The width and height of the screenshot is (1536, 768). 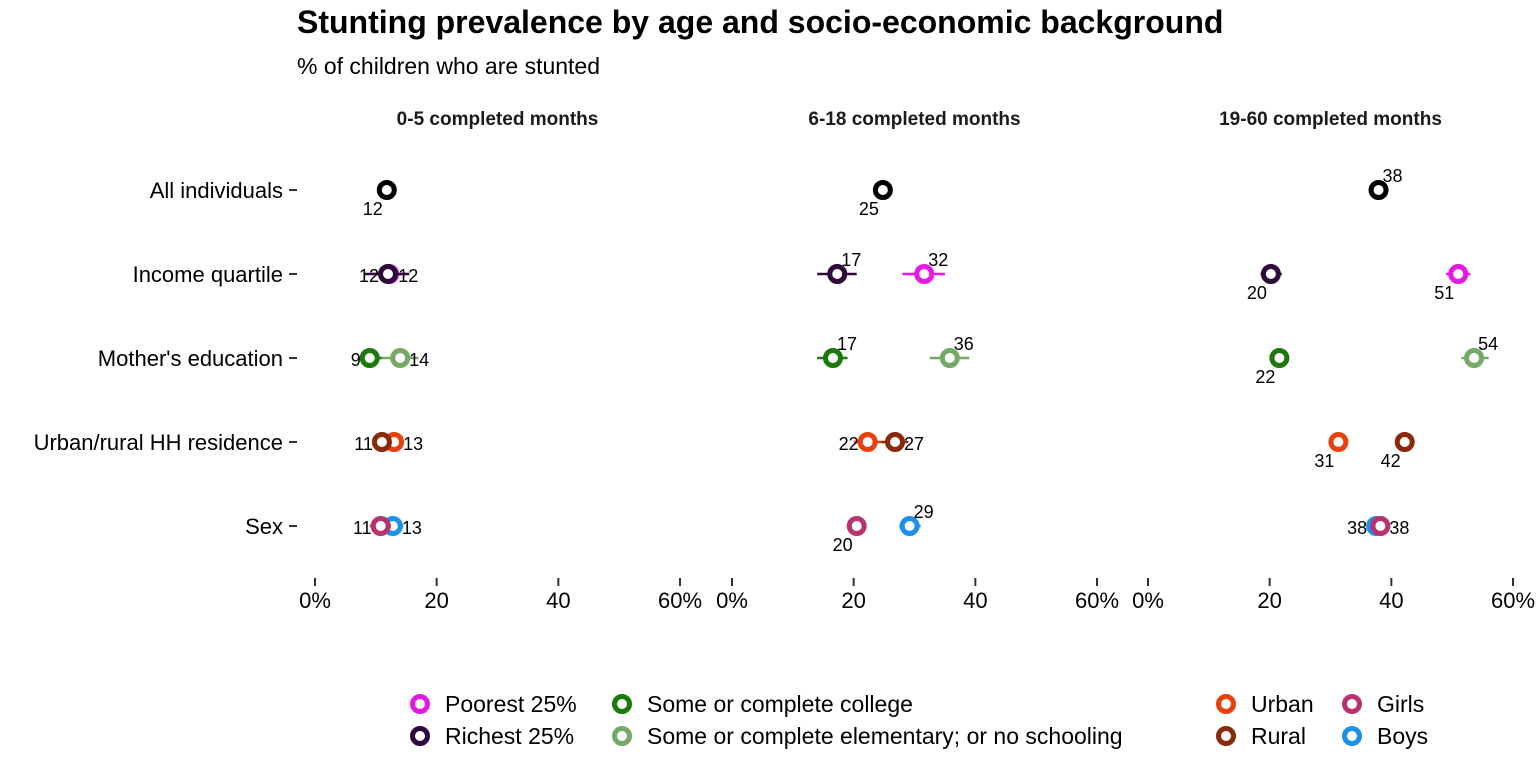 What do you see at coordinates (419, 360) in the screenshot?
I see `data-label-some-or-complete-elementary-or-no-schooling: 14` at bounding box center [419, 360].